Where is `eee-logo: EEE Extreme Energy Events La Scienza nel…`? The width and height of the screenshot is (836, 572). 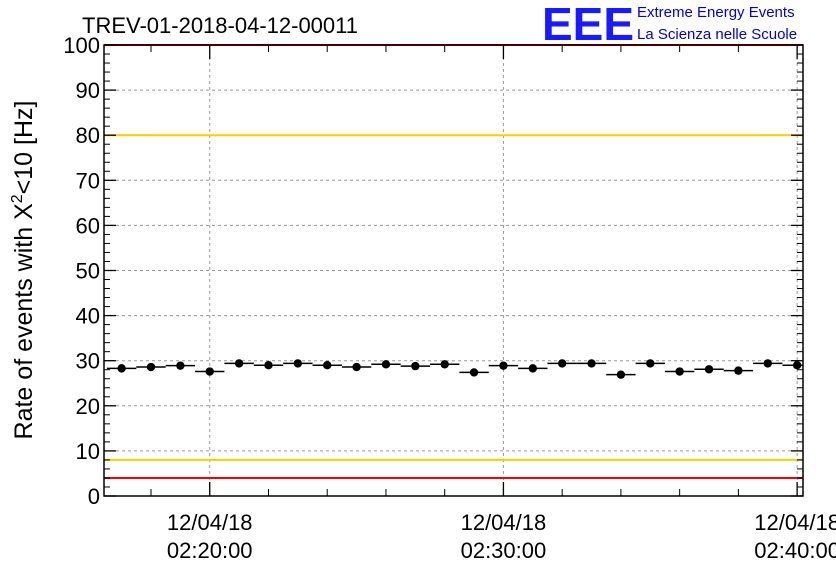
eee-logo: EEE Extreme Energy Events La Scienza nel… is located at coordinates (669, 25).